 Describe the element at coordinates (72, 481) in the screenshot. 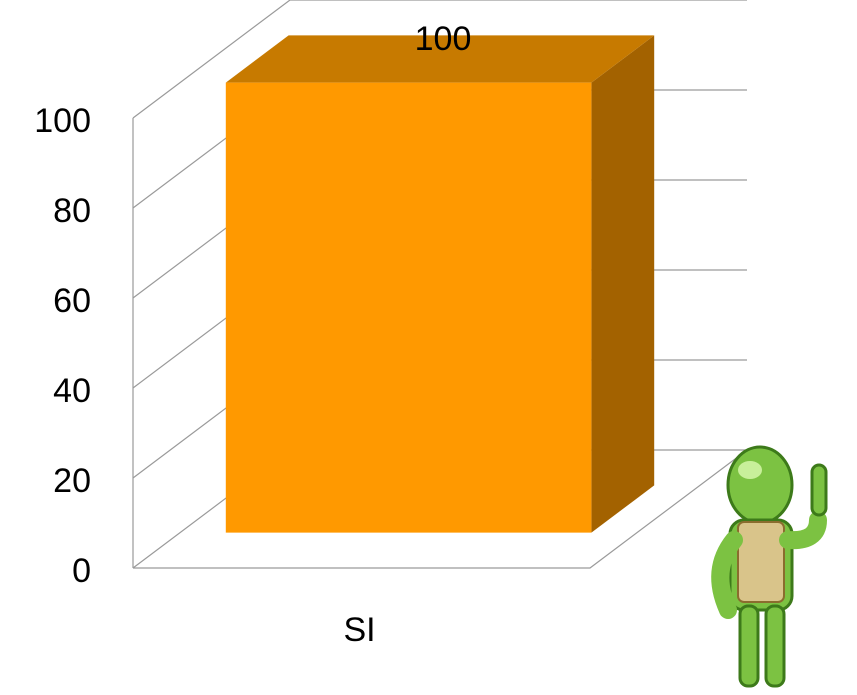

I see `y-tick-label: 20` at that location.